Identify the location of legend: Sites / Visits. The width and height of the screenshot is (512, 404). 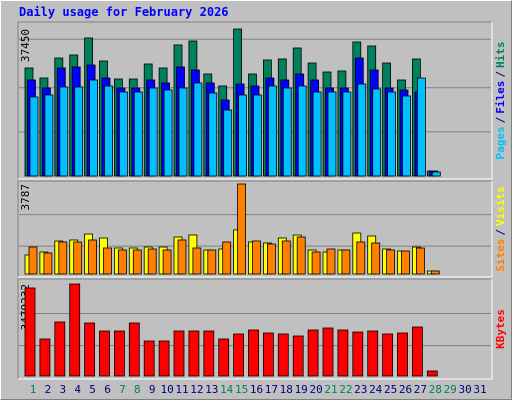
(500, 229).